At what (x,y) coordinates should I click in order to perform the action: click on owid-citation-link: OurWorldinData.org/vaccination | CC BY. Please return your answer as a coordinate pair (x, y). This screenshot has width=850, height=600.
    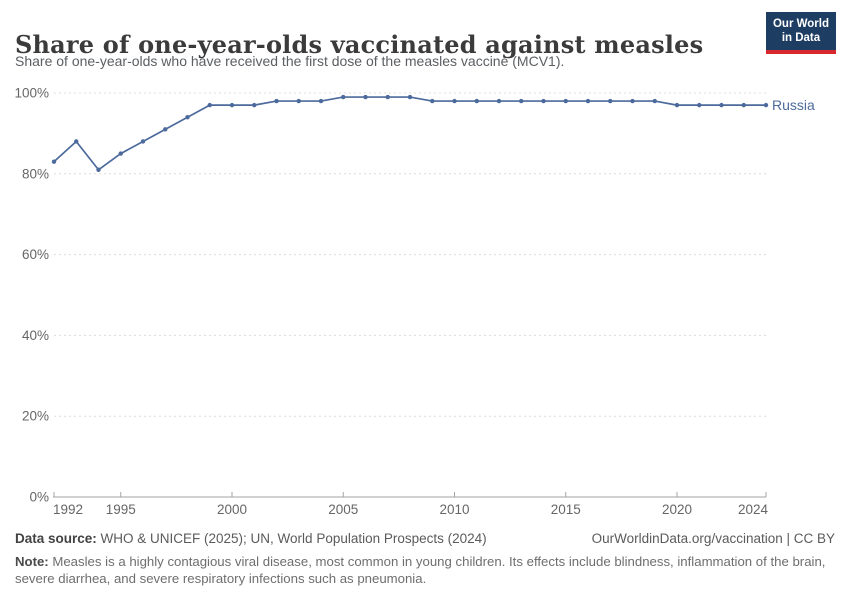
    Looking at the image, I should click on (713, 538).